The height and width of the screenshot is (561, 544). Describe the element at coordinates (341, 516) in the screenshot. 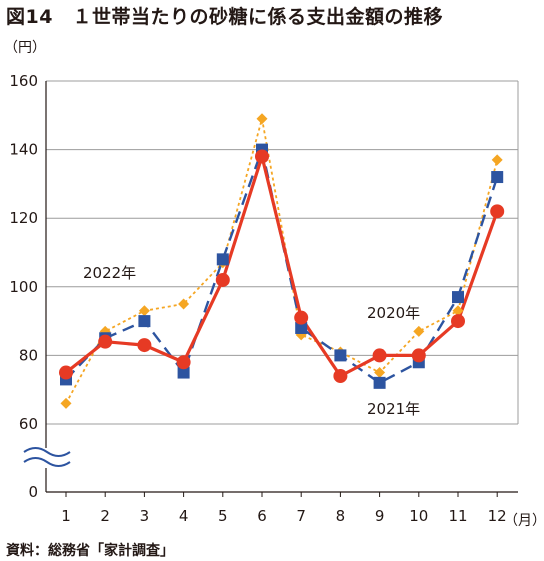

I see `x-tick-label-8: 8` at that location.